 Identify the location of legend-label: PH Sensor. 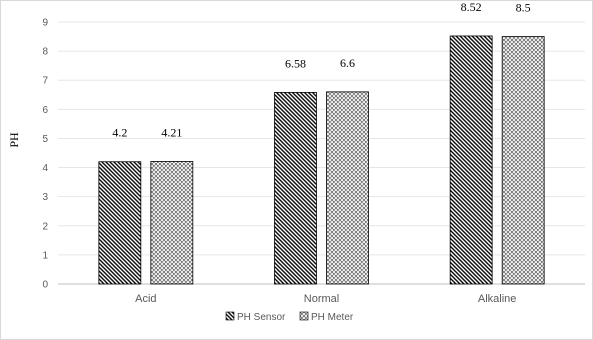
(261, 317).